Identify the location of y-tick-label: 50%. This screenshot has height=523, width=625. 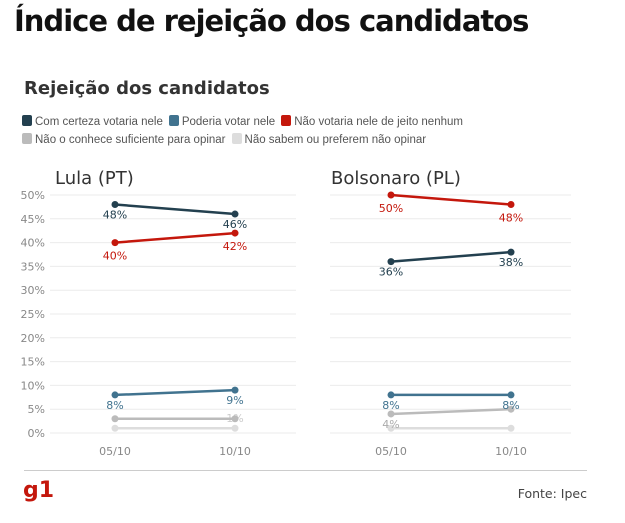
(33, 195).